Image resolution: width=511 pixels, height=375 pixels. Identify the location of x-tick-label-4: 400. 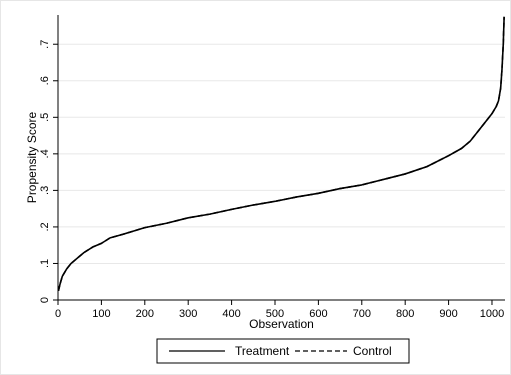
(231, 314).